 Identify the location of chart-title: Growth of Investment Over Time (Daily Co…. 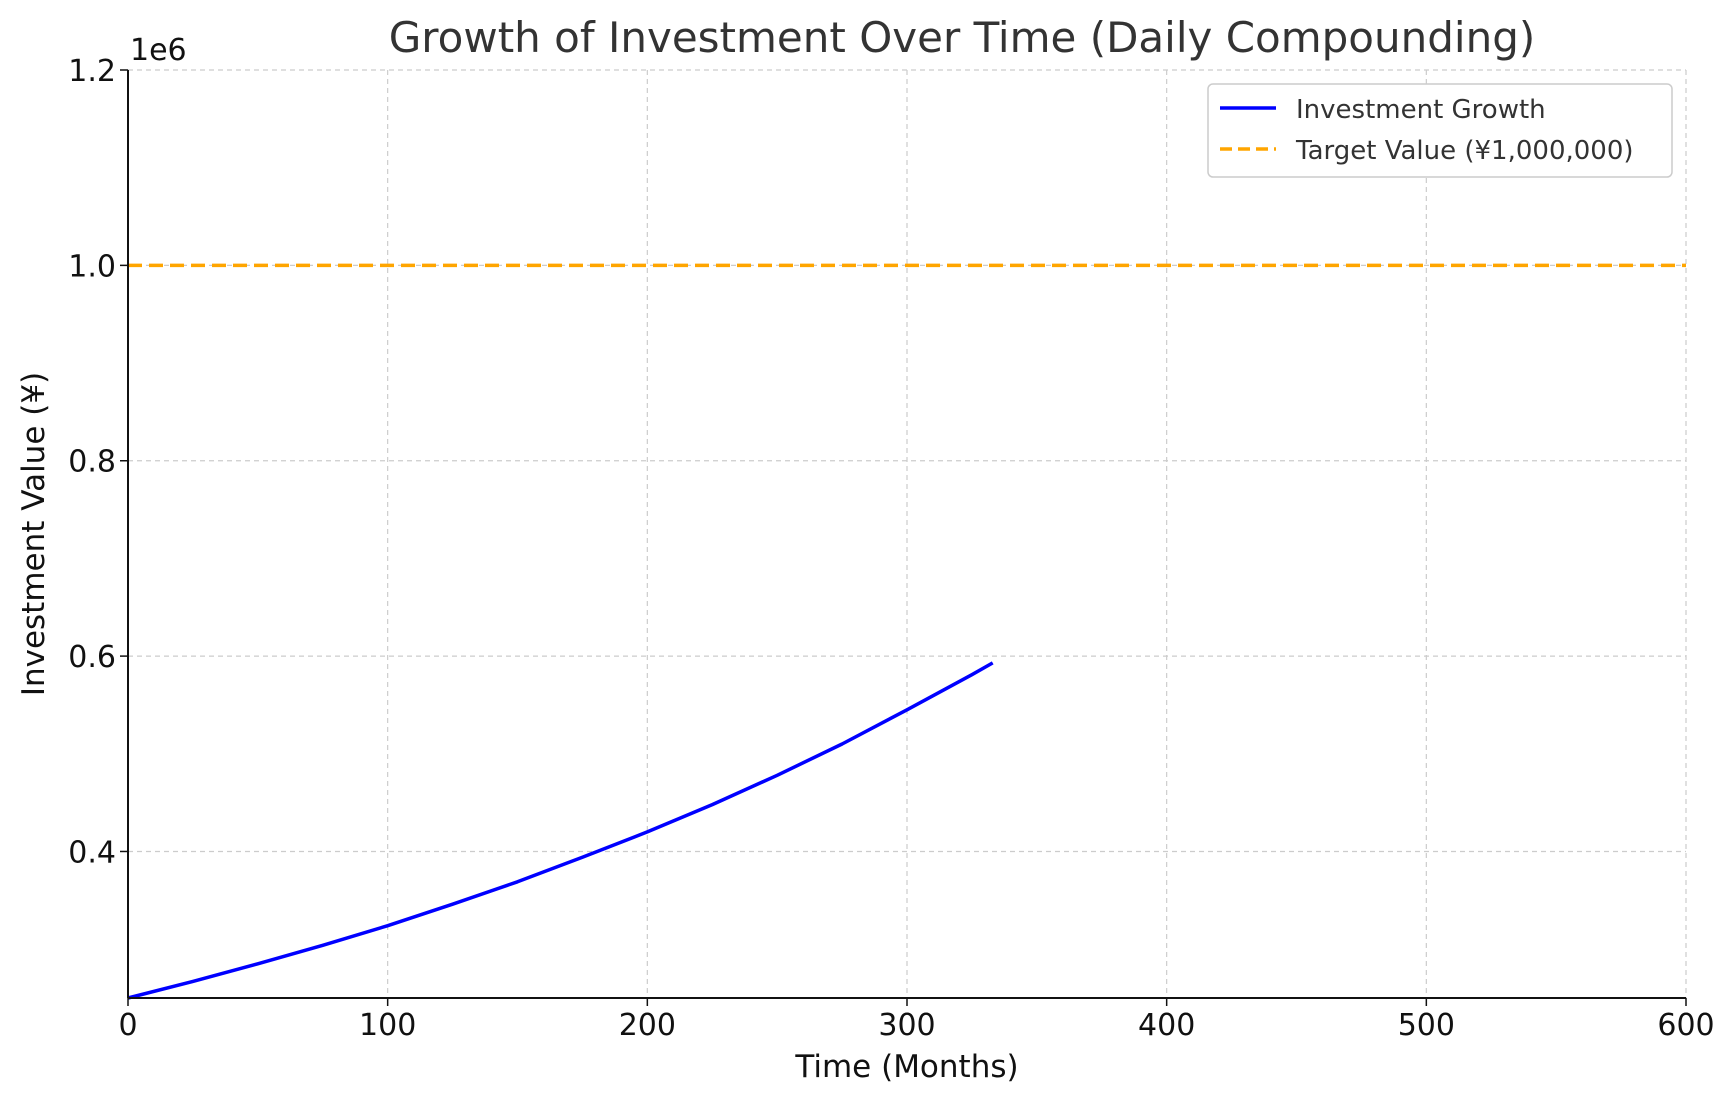
(962, 37).